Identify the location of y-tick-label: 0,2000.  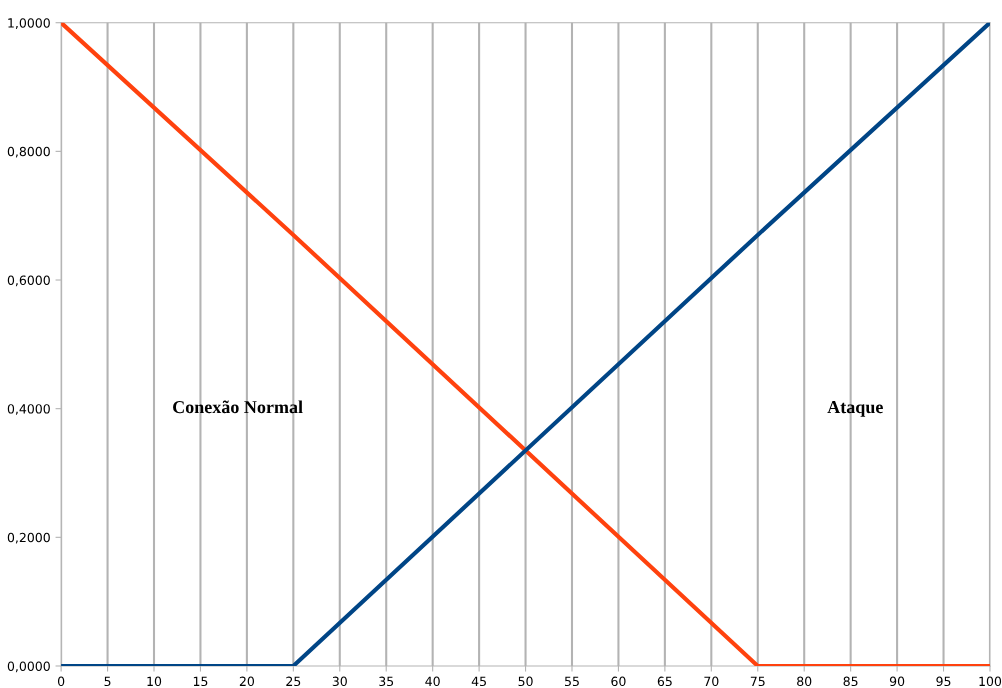
(28, 538).